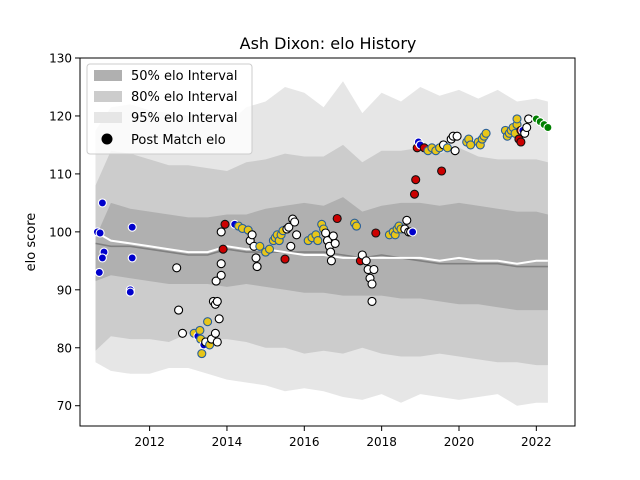  Describe the element at coordinates (184, 97) in the screenshot. I see `legend-label-80: 80% elo Interval` at that location.